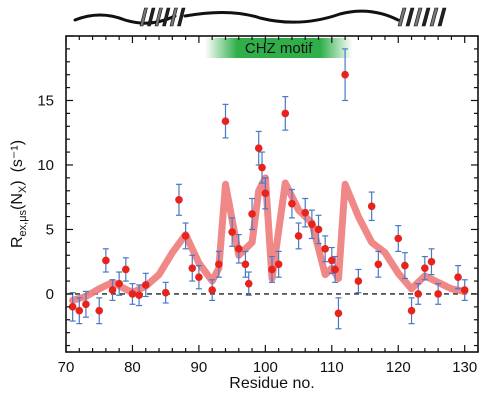  I want to click on secondary-structure-track, so click(260, 17).